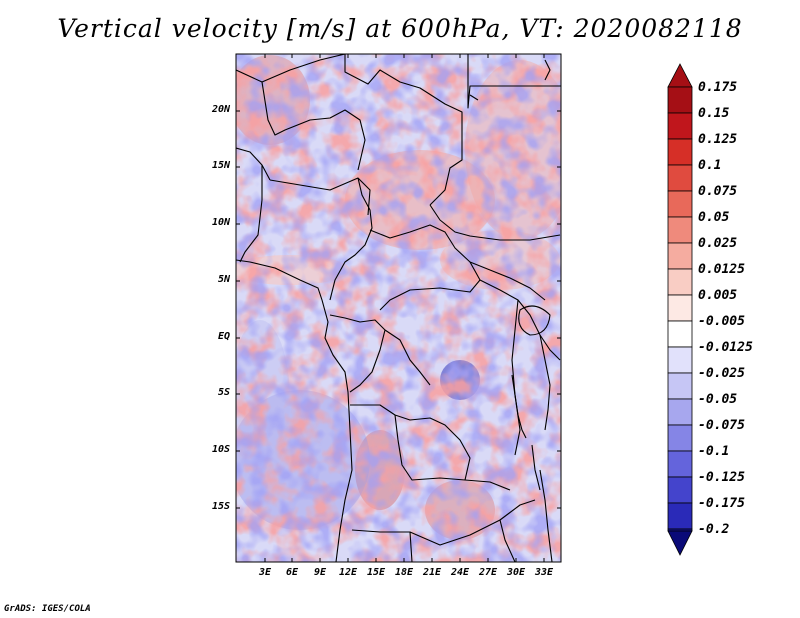 This screenshot has width=800, height=618. Describe the element at coordinates (460, 572) in the screenshot. I see `x-tick-label: 24E` at that location.